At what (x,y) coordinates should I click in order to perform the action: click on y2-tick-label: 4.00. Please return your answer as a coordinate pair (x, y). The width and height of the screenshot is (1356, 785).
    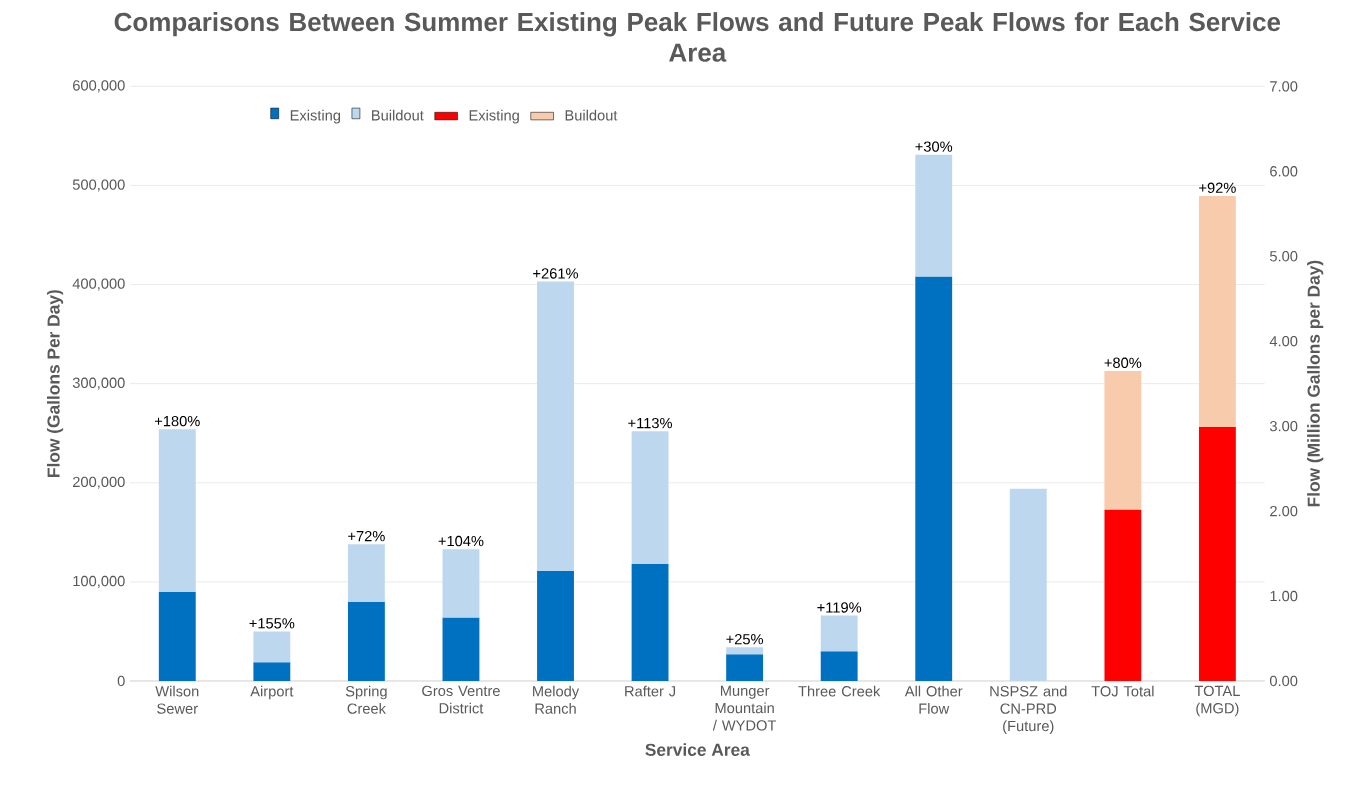
    Looking at the image, I should click on (1283, 341).